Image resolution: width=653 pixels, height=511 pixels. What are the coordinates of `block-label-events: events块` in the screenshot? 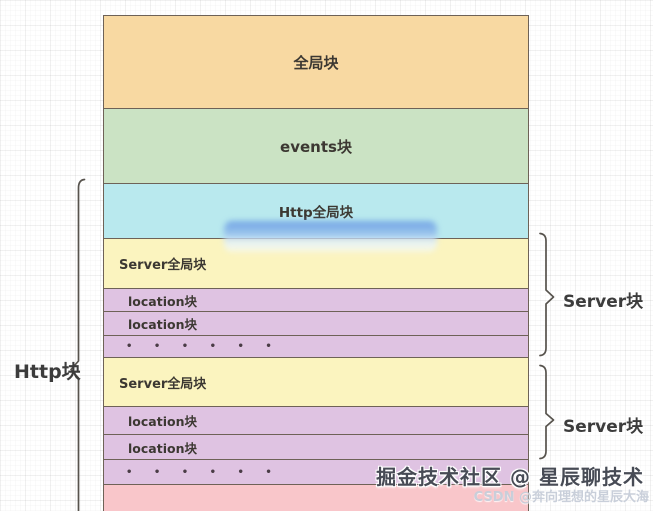 It's located at (316, 146).